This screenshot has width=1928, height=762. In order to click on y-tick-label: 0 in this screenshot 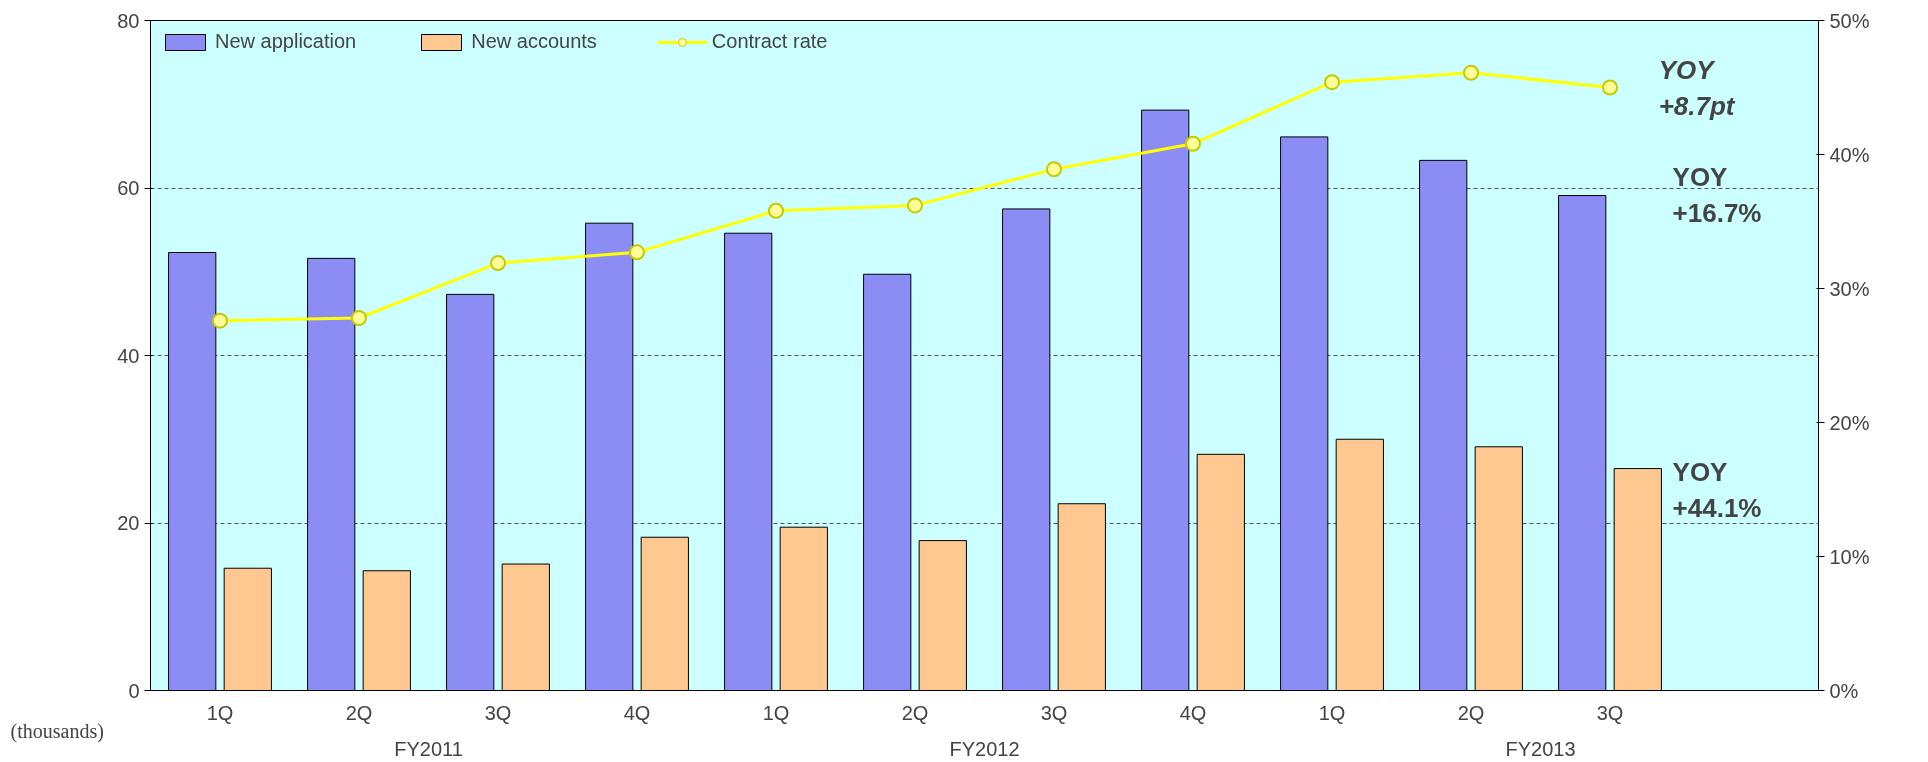, I will do `click(134, 690)`.